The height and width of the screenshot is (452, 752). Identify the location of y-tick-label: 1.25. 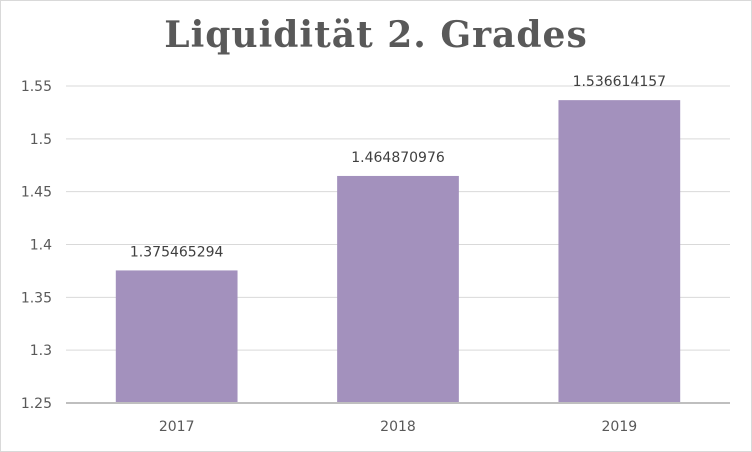
(36, 404).